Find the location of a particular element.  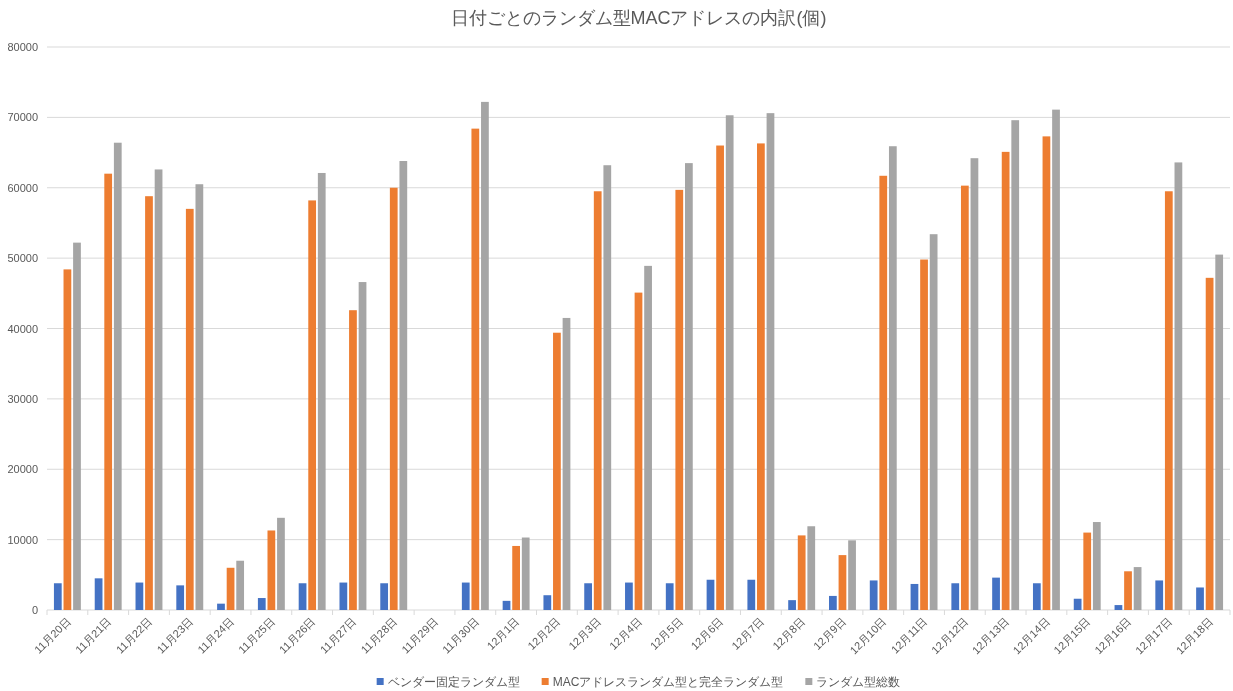

x-tick-label: 12月18日 is located at coordinates (1194, 635).